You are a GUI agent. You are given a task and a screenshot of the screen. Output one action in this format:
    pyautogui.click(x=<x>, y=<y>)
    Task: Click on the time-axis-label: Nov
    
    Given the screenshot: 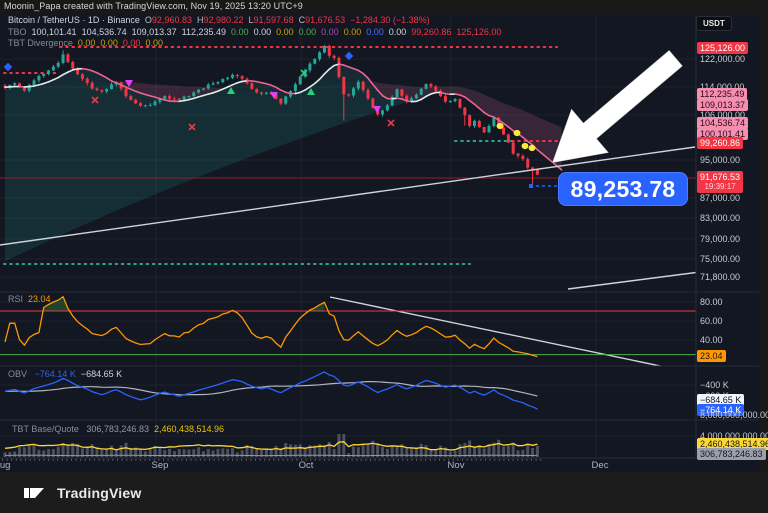 What is the action you would take?
    pyautogui.click(x=456, y=465)
    